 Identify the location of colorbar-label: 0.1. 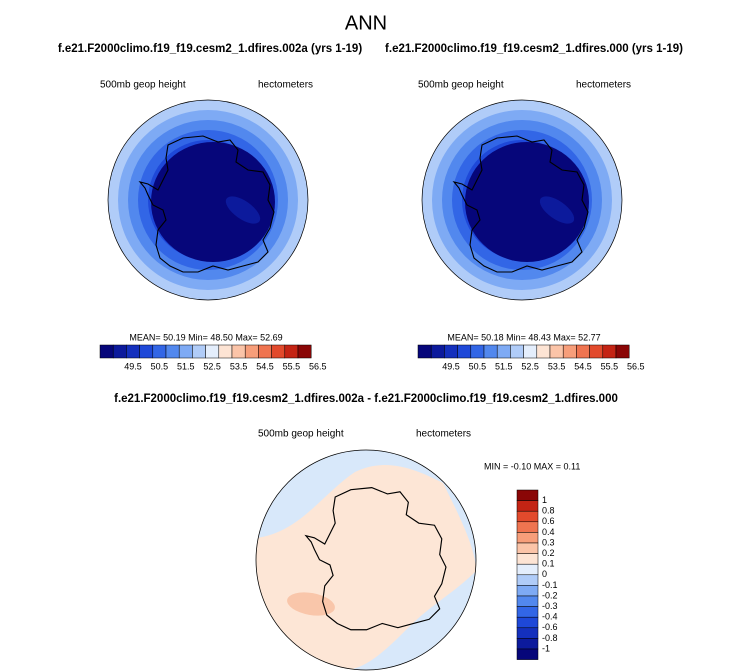
(548, 564).